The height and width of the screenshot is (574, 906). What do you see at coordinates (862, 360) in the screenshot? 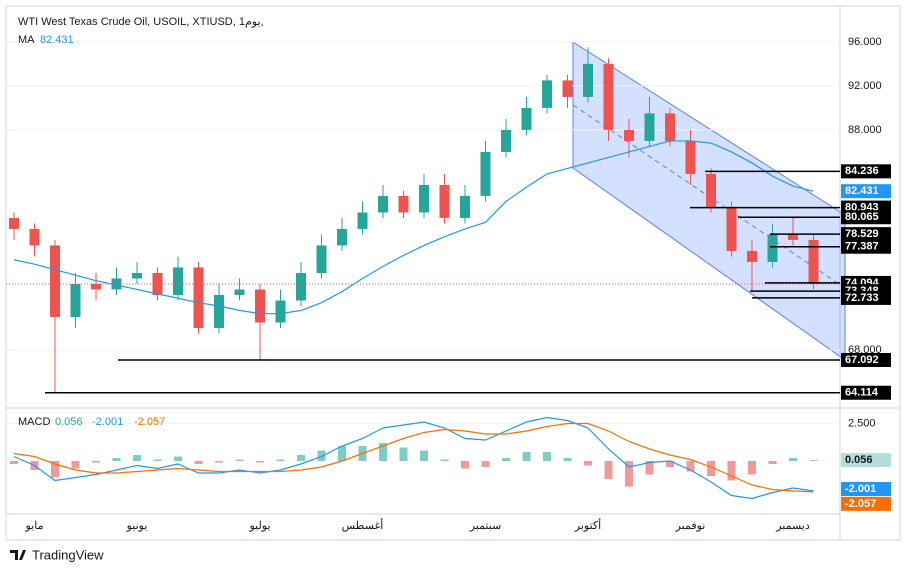
I see `price-label: 67.092` at bounding box center [862, 360].